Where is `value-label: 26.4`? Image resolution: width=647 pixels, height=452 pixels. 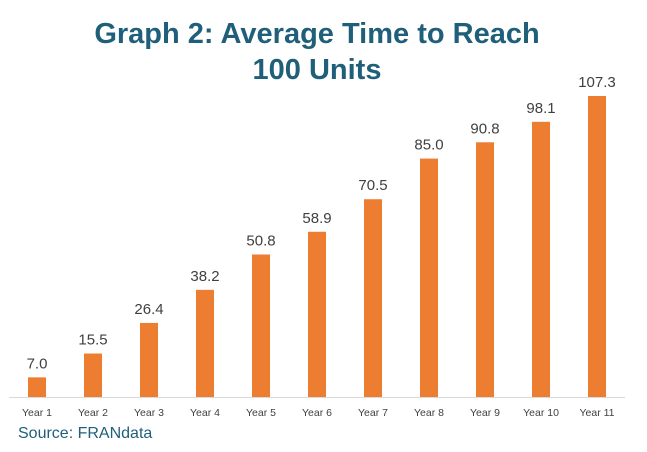 value-label: 26.4 is located at coordinates (148, 309).